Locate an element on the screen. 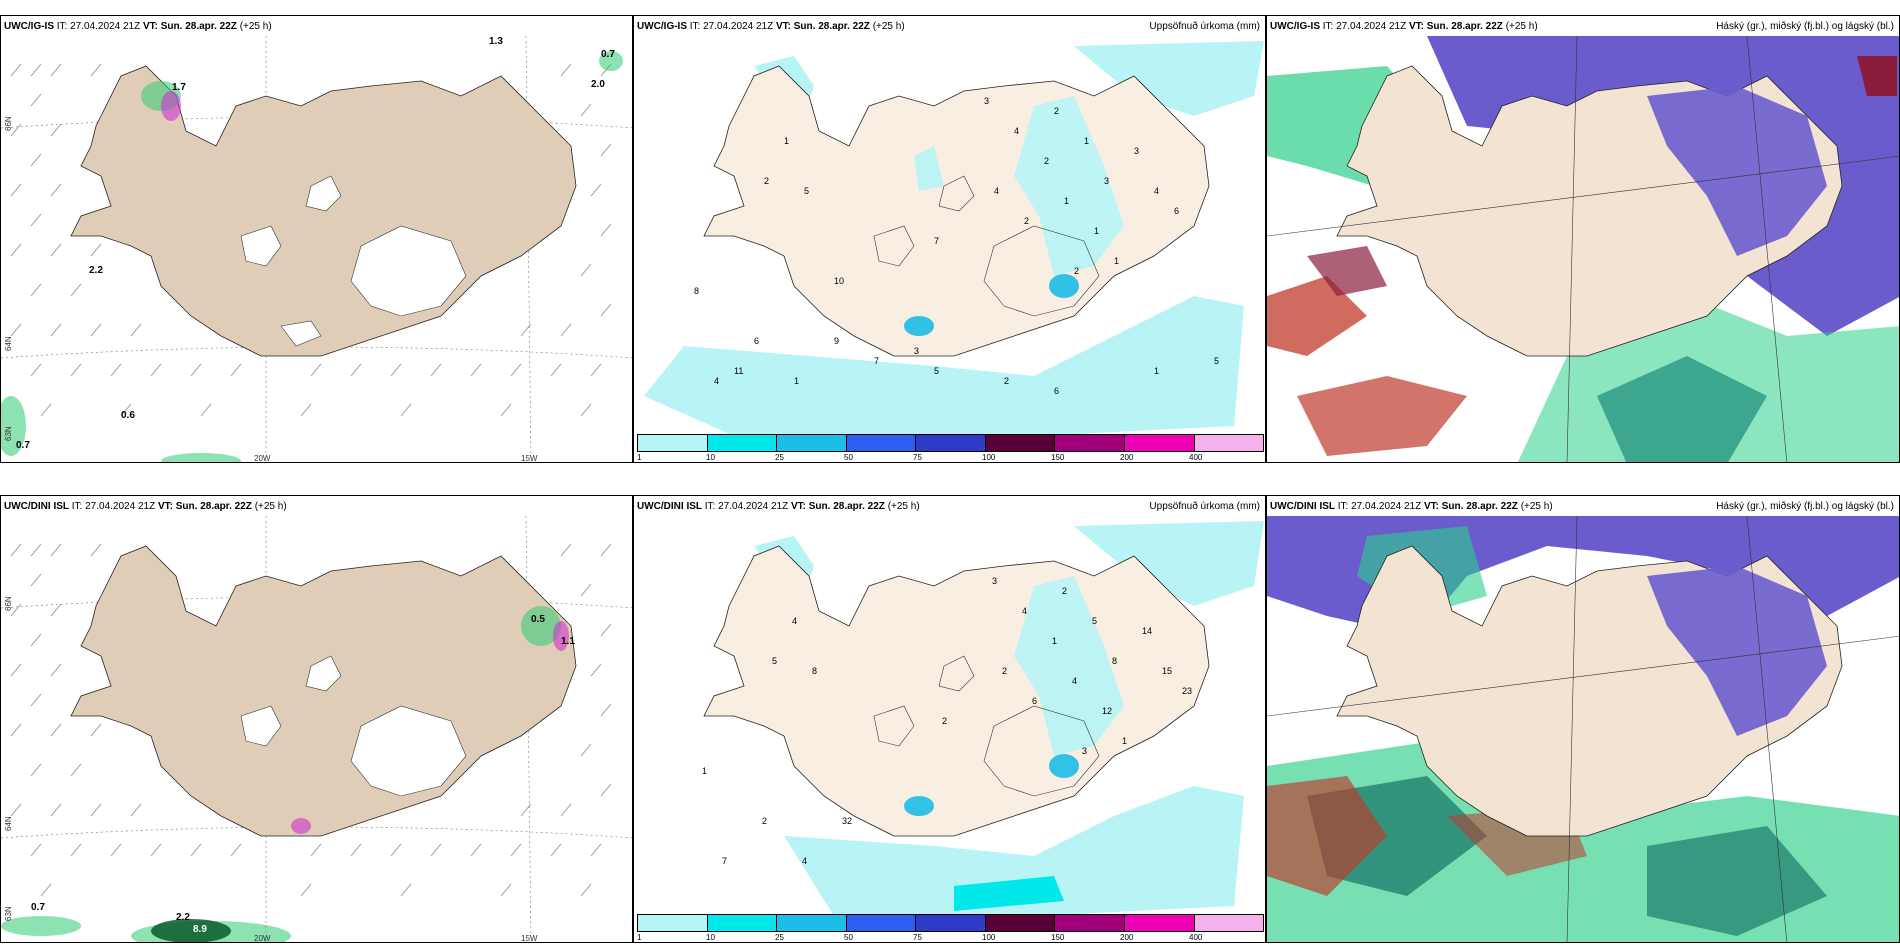  iceland-land is located at coordinates (956, 211).